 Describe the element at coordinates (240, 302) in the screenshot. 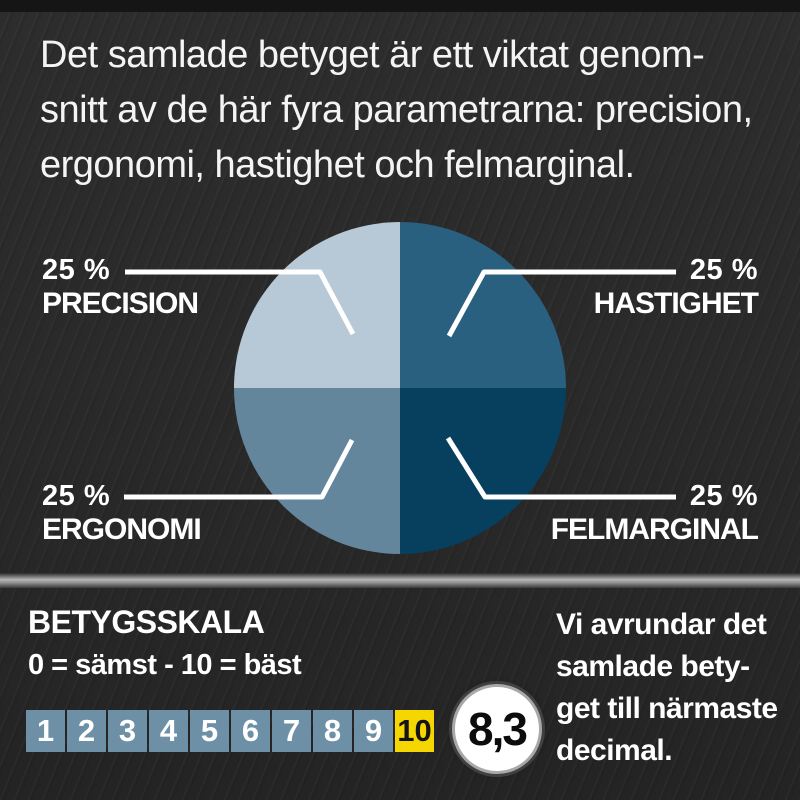

I see `callout-line-precision` at that location.